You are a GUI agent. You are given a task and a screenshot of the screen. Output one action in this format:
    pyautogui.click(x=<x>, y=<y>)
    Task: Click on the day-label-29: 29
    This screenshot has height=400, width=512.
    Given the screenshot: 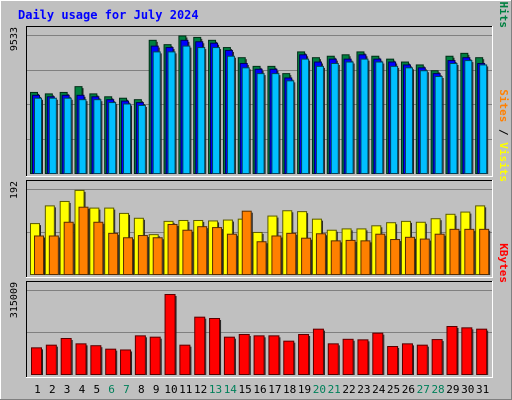 What is the action you would take?
    pyautogui.click(x=452, y=389)
    